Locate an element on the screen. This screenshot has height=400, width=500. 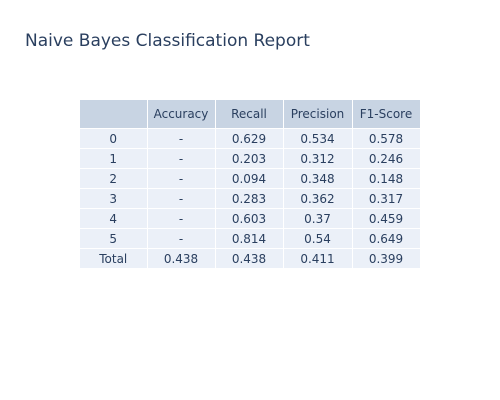
f1-score-cell: 0.399 is located at coordinates (386, 258).